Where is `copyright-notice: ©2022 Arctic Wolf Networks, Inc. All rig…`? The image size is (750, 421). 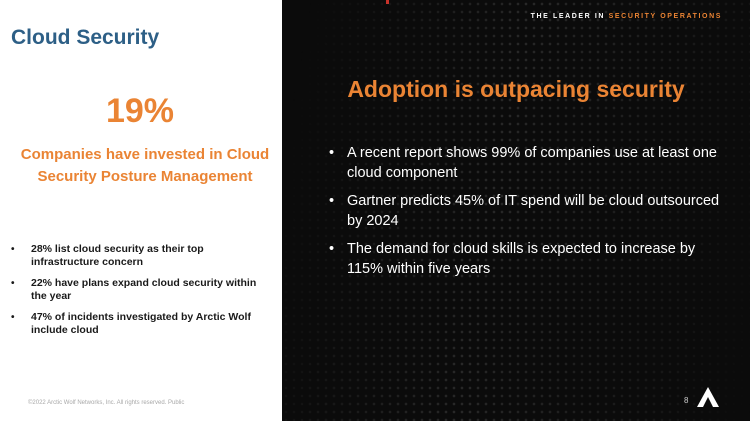 copyright-notice: ©2022 Arctic Wolf Networks, Inc. All rig… is located at coordinates (106, 403).